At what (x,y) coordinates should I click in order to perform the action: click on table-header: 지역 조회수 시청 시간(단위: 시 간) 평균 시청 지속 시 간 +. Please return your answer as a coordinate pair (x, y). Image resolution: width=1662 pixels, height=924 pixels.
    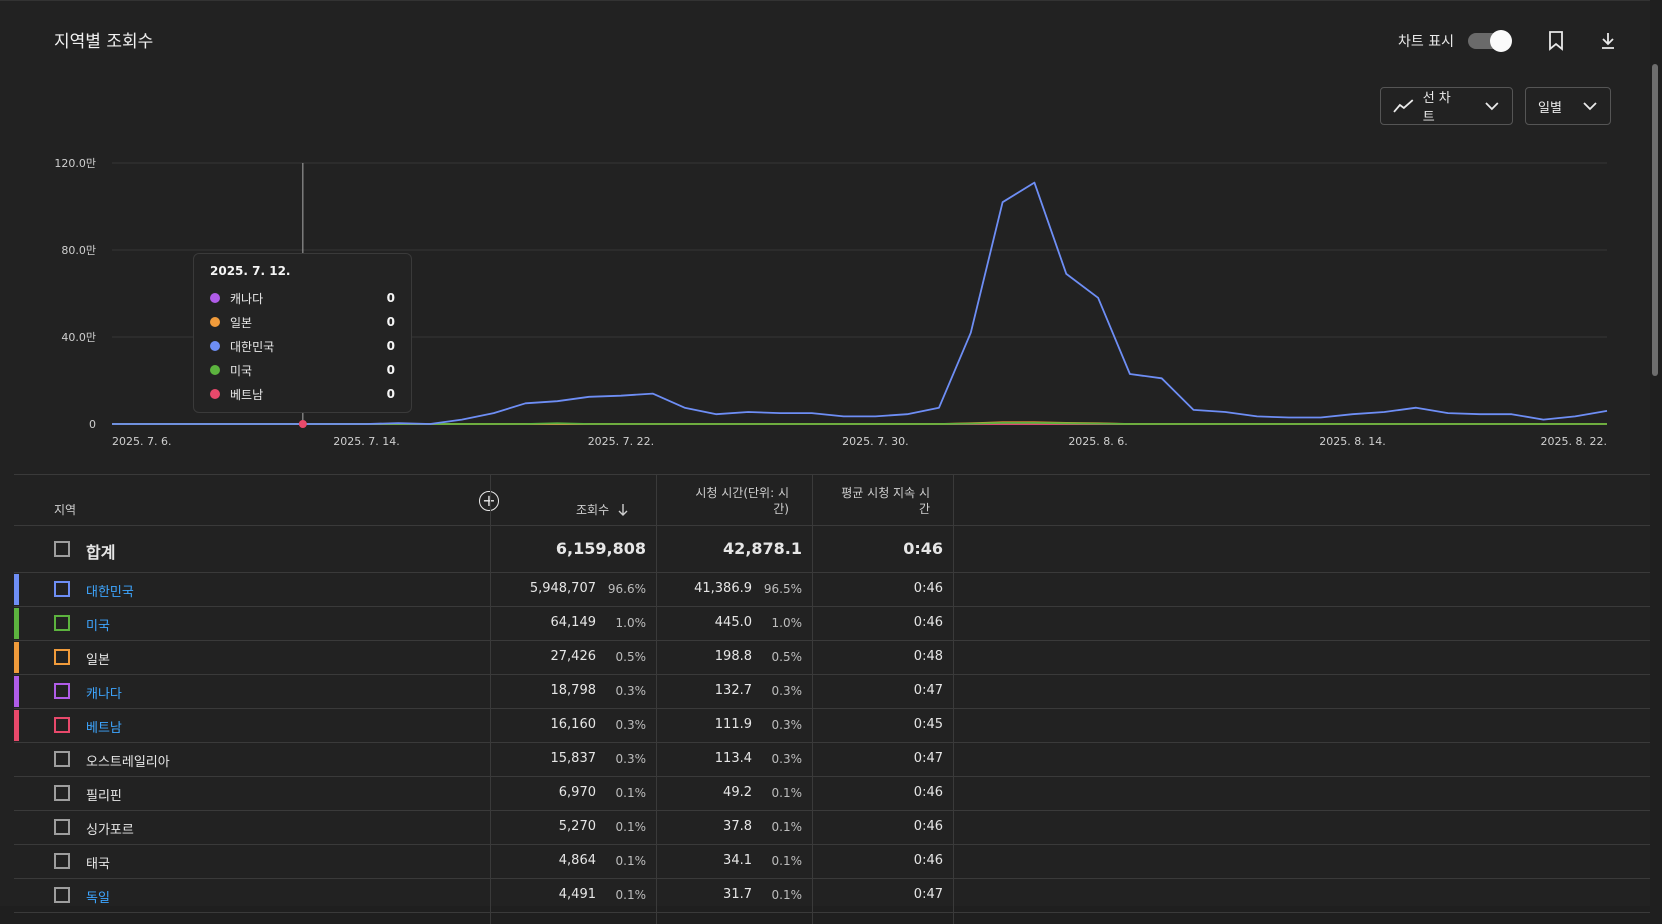
    Looking at the image, I should click on (832, 500).